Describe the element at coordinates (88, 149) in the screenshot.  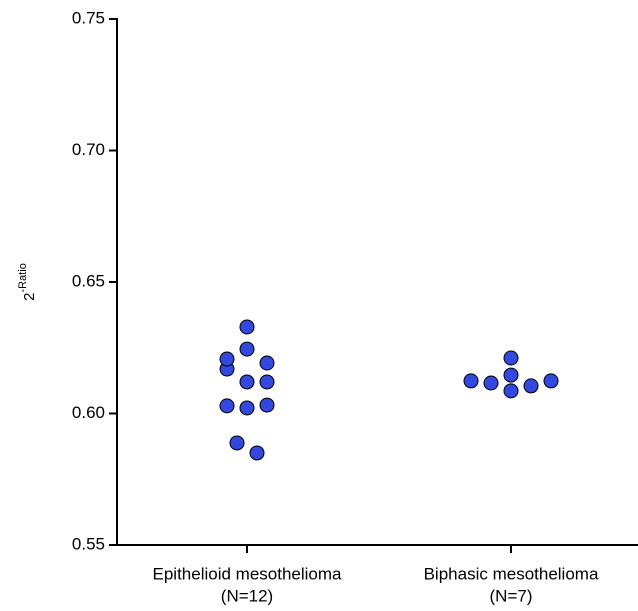
I see `y-tick-label: 0.70` at that location.